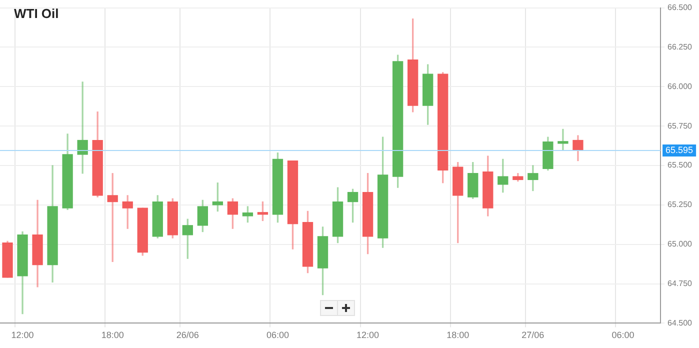 The height and width of the screenshot is (348, 699). I want to click on y-tick-label: 64.500, so click(680, 323).